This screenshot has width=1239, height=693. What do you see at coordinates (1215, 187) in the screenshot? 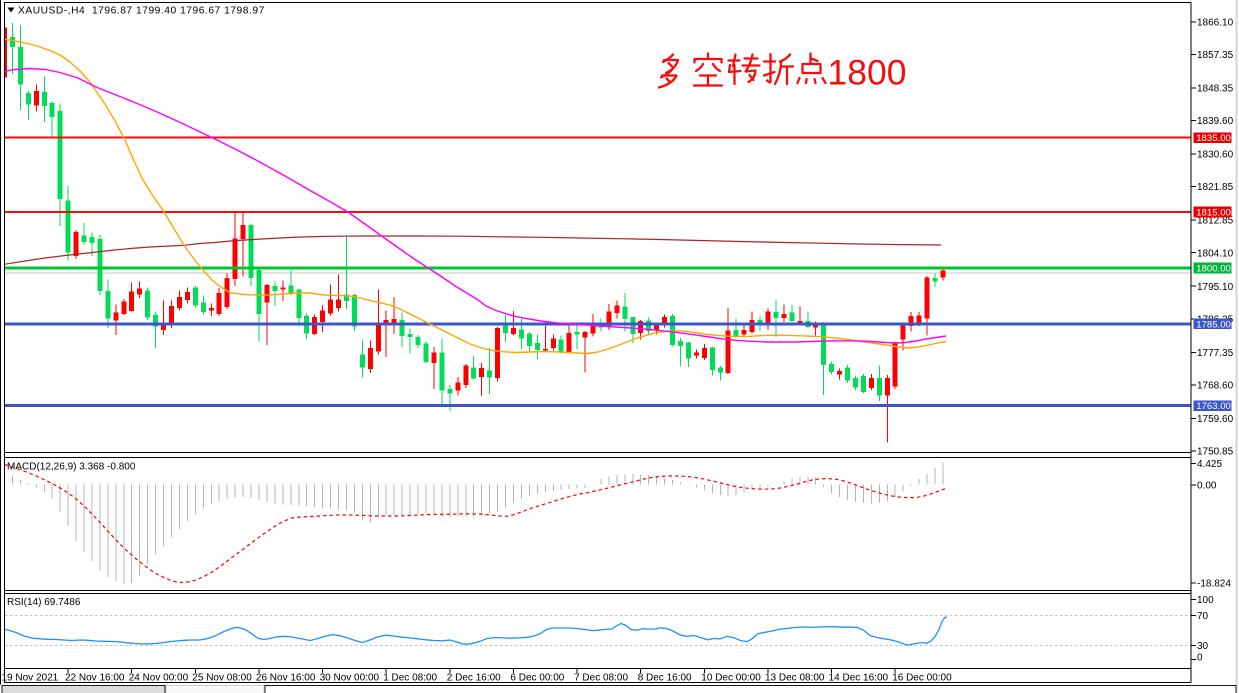
I see `svg-text: 1821.85` at bounding box center [1215, 187].